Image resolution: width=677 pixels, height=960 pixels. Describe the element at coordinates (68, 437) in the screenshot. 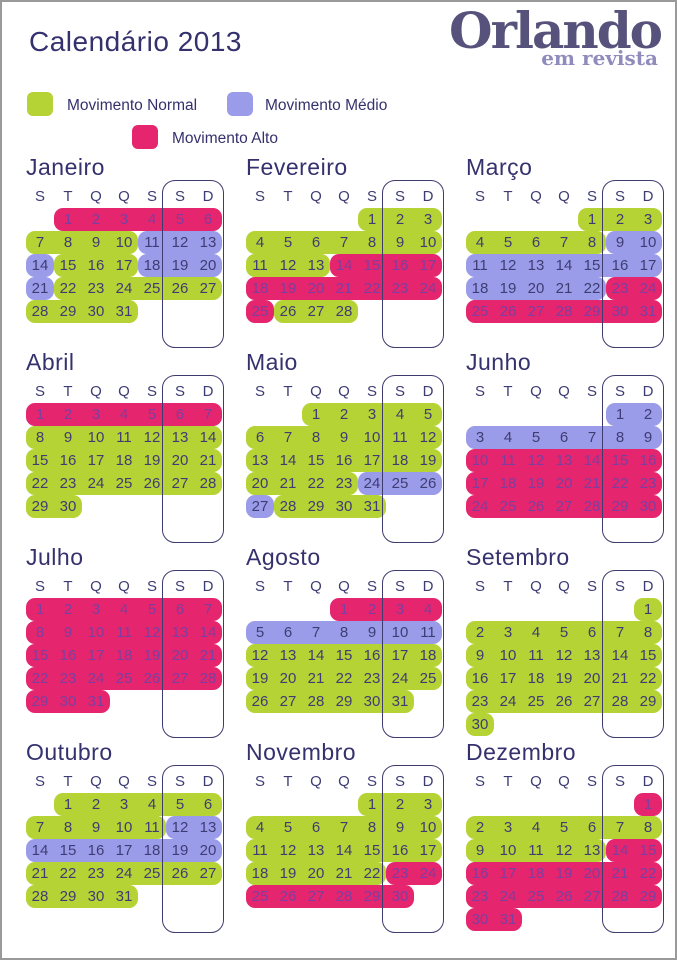

I see `day-cell: 9` at that location.